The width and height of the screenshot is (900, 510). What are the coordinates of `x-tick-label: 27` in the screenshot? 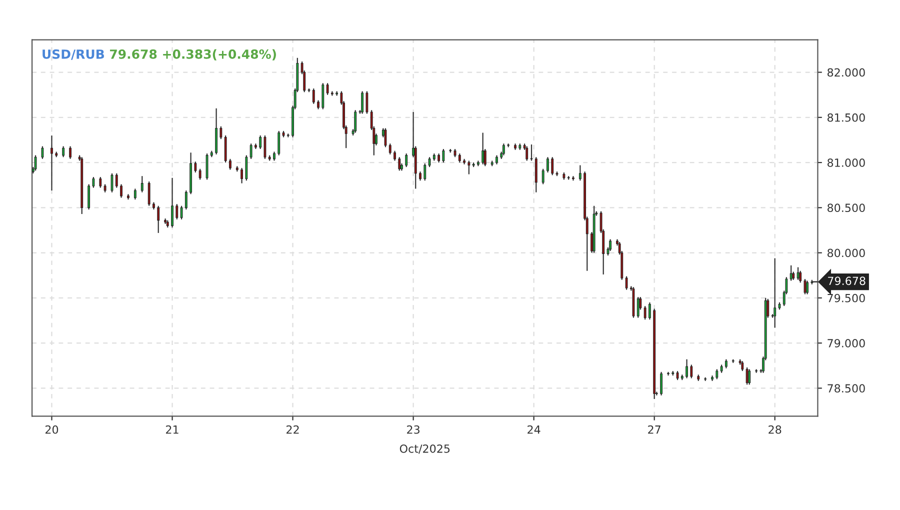 It's located at (654, 429).